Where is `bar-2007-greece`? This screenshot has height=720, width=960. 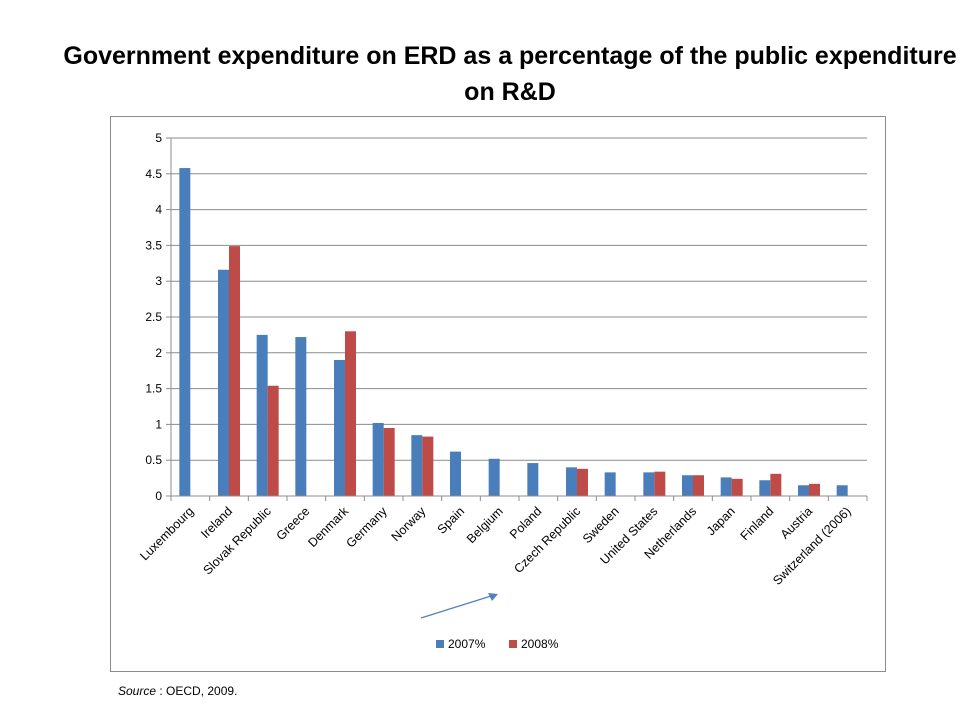
bar-2007-greece is located at coordinates (301, 416).